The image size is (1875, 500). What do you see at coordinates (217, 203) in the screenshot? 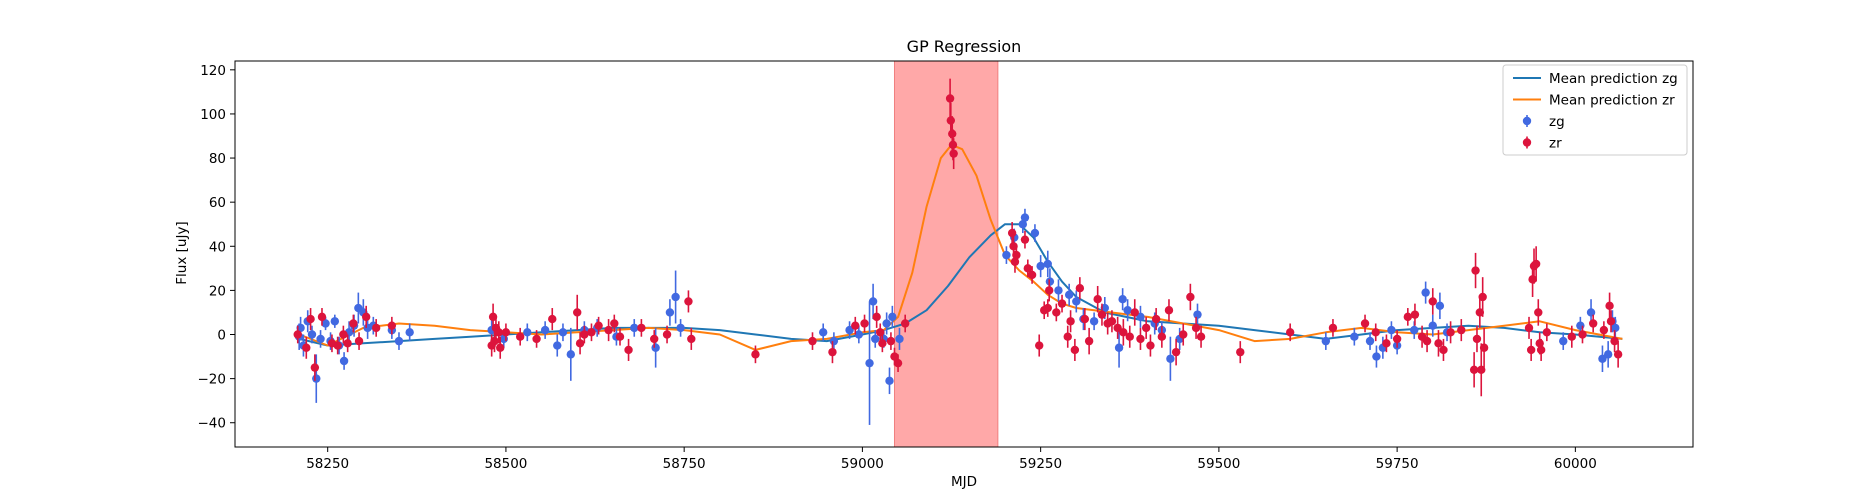
I see `y-tick-label: 60` at bounding box center [217, 203].